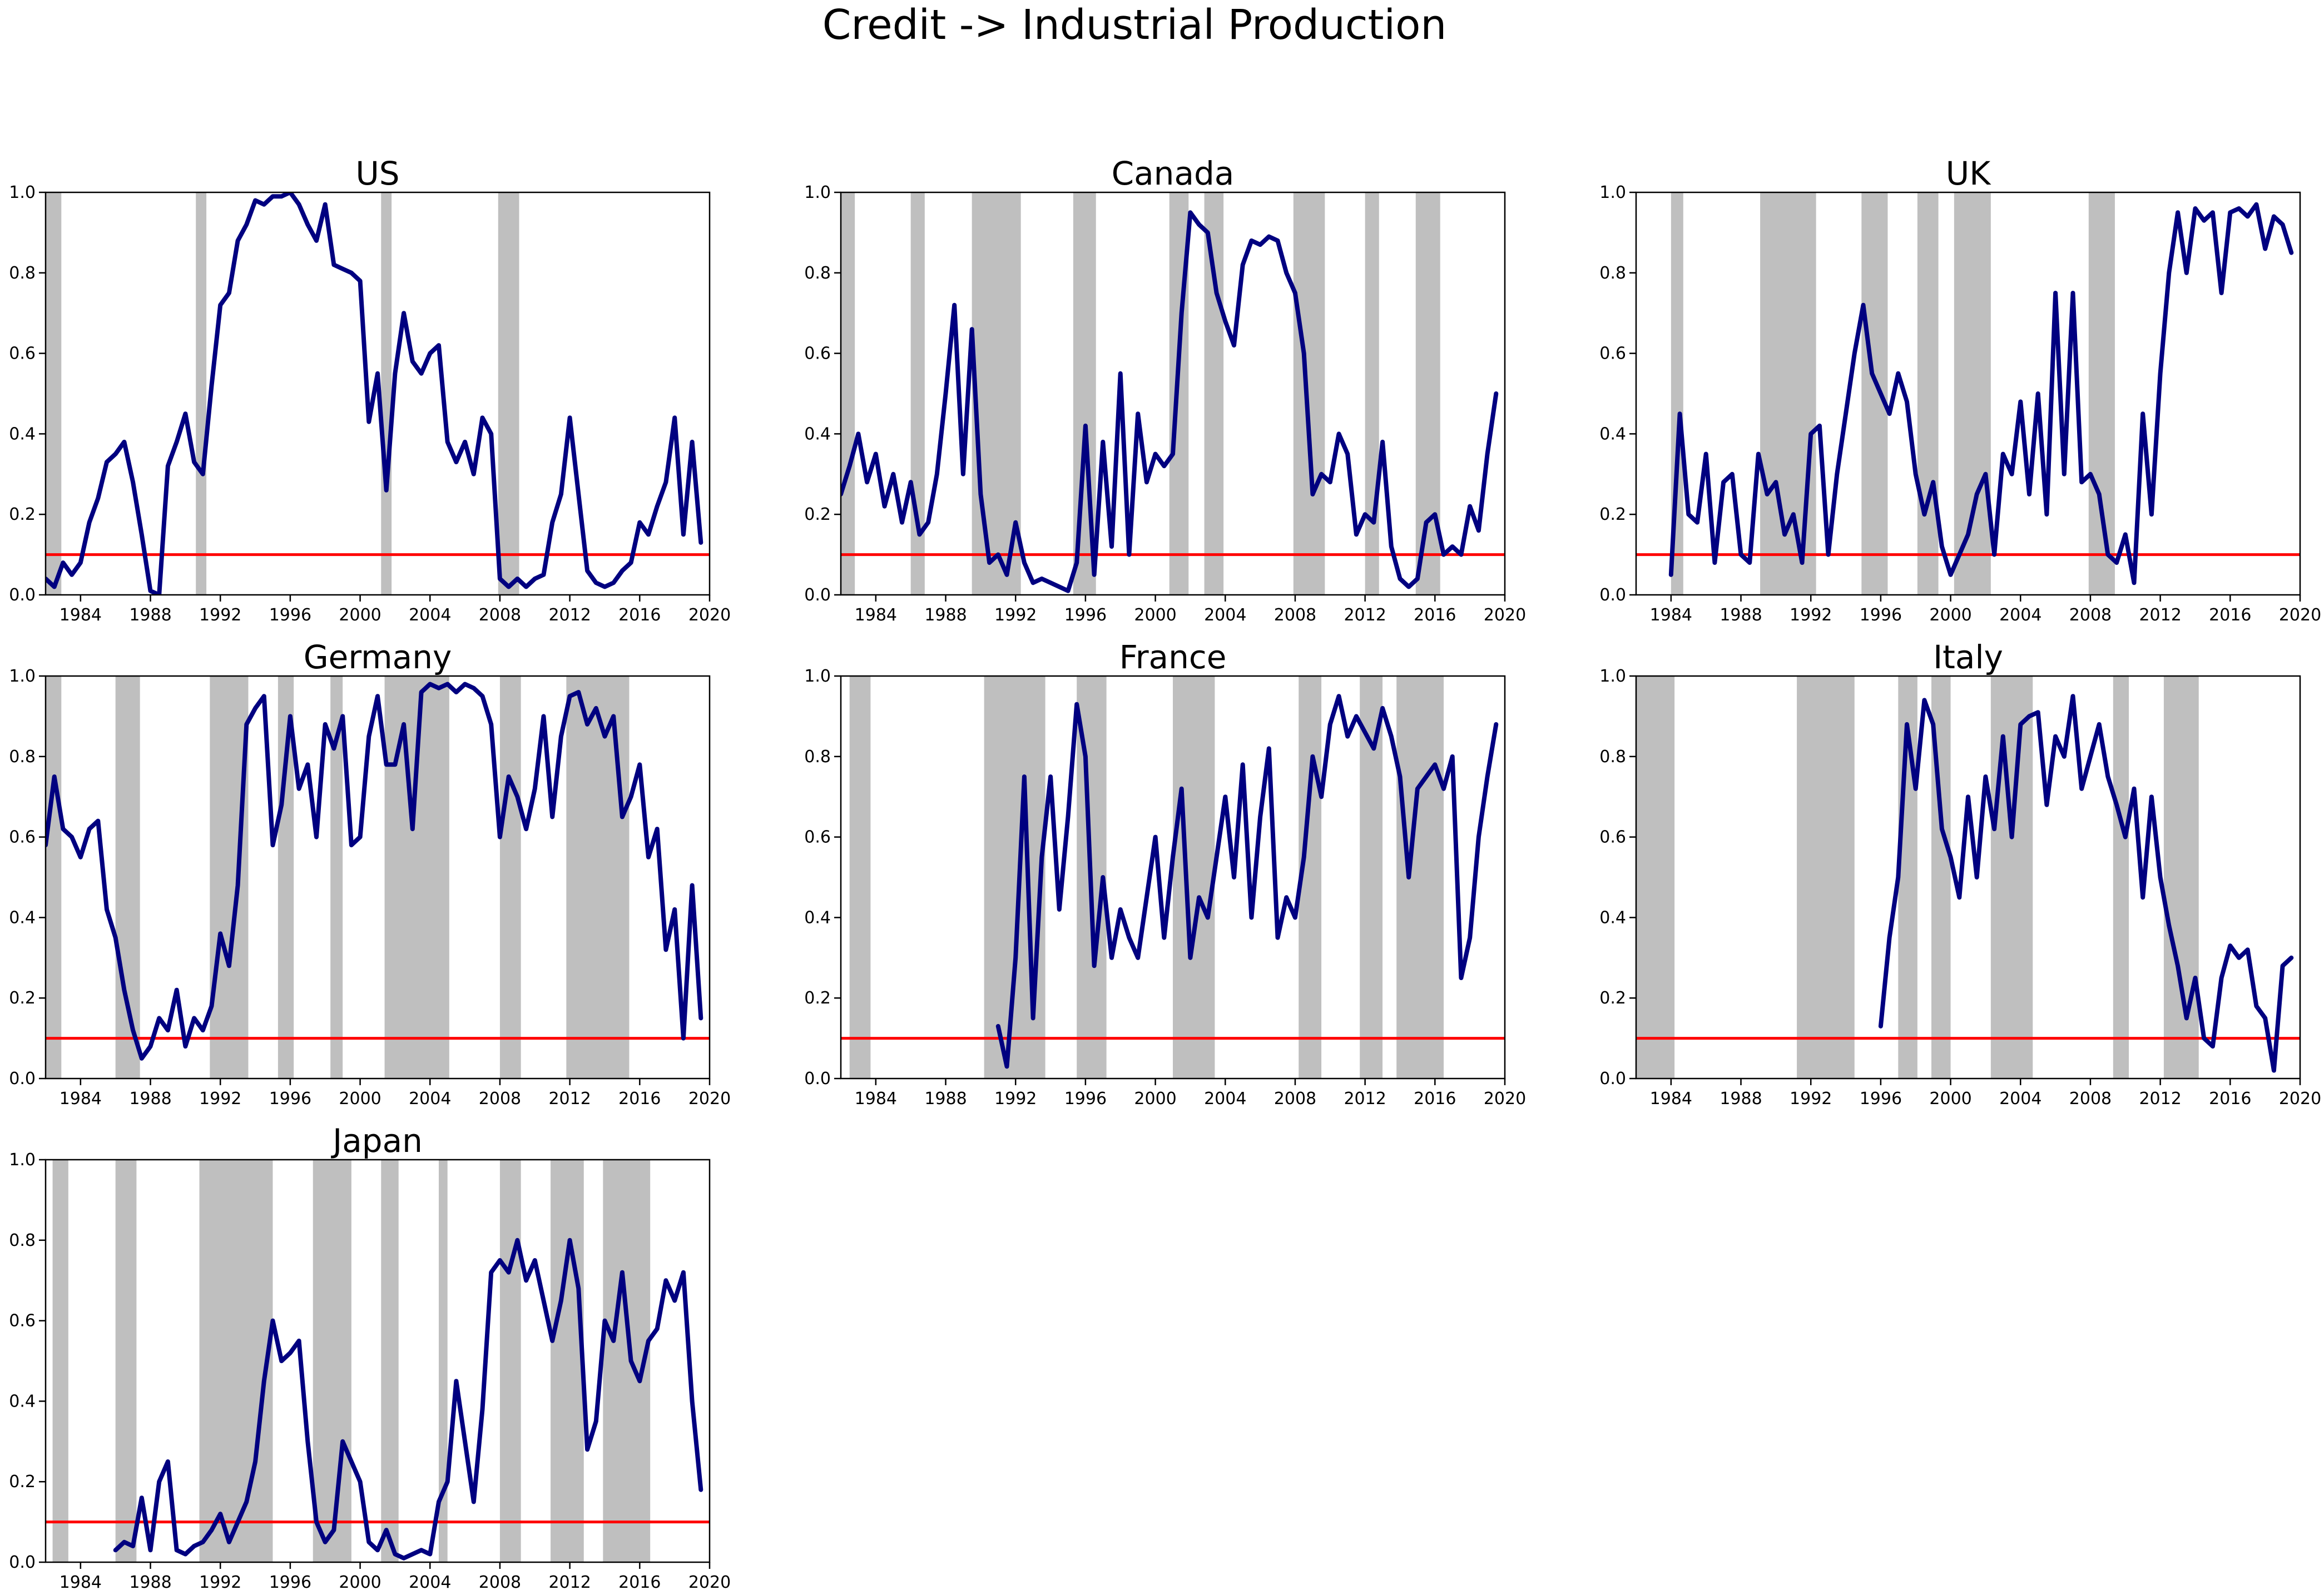 The width and height of the screenshot is (2324, 1595). I want to click on y-tick-label-italy-1.0: 1.0, so click(1612, 676).